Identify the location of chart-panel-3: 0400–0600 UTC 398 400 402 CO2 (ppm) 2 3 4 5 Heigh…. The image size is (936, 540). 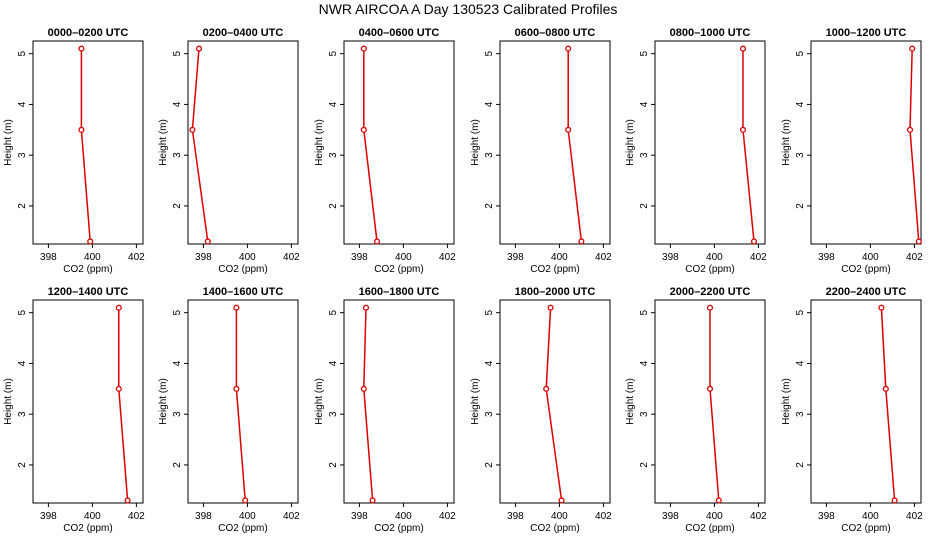
(385, 151).